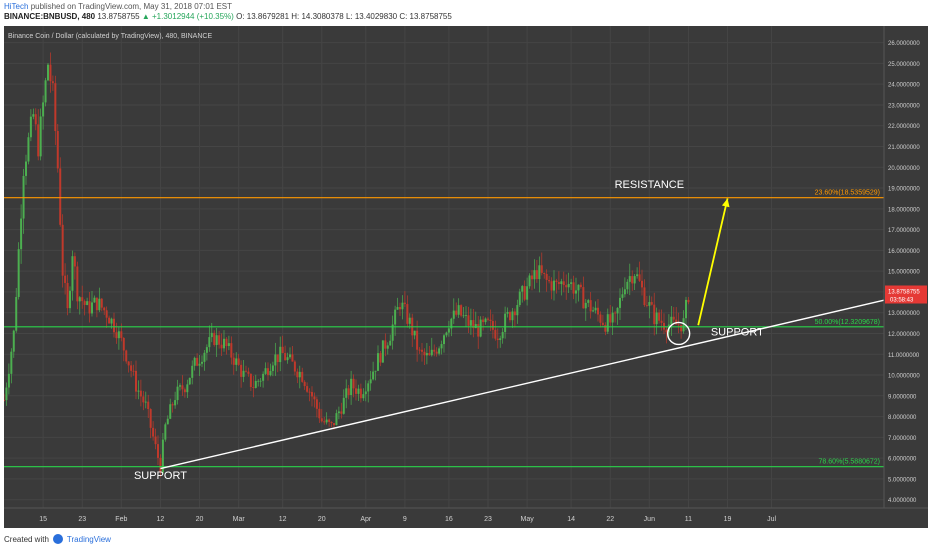 This screenshot has width=932, height=550. I want to click on time-tick-label: May, so click(527, 519).